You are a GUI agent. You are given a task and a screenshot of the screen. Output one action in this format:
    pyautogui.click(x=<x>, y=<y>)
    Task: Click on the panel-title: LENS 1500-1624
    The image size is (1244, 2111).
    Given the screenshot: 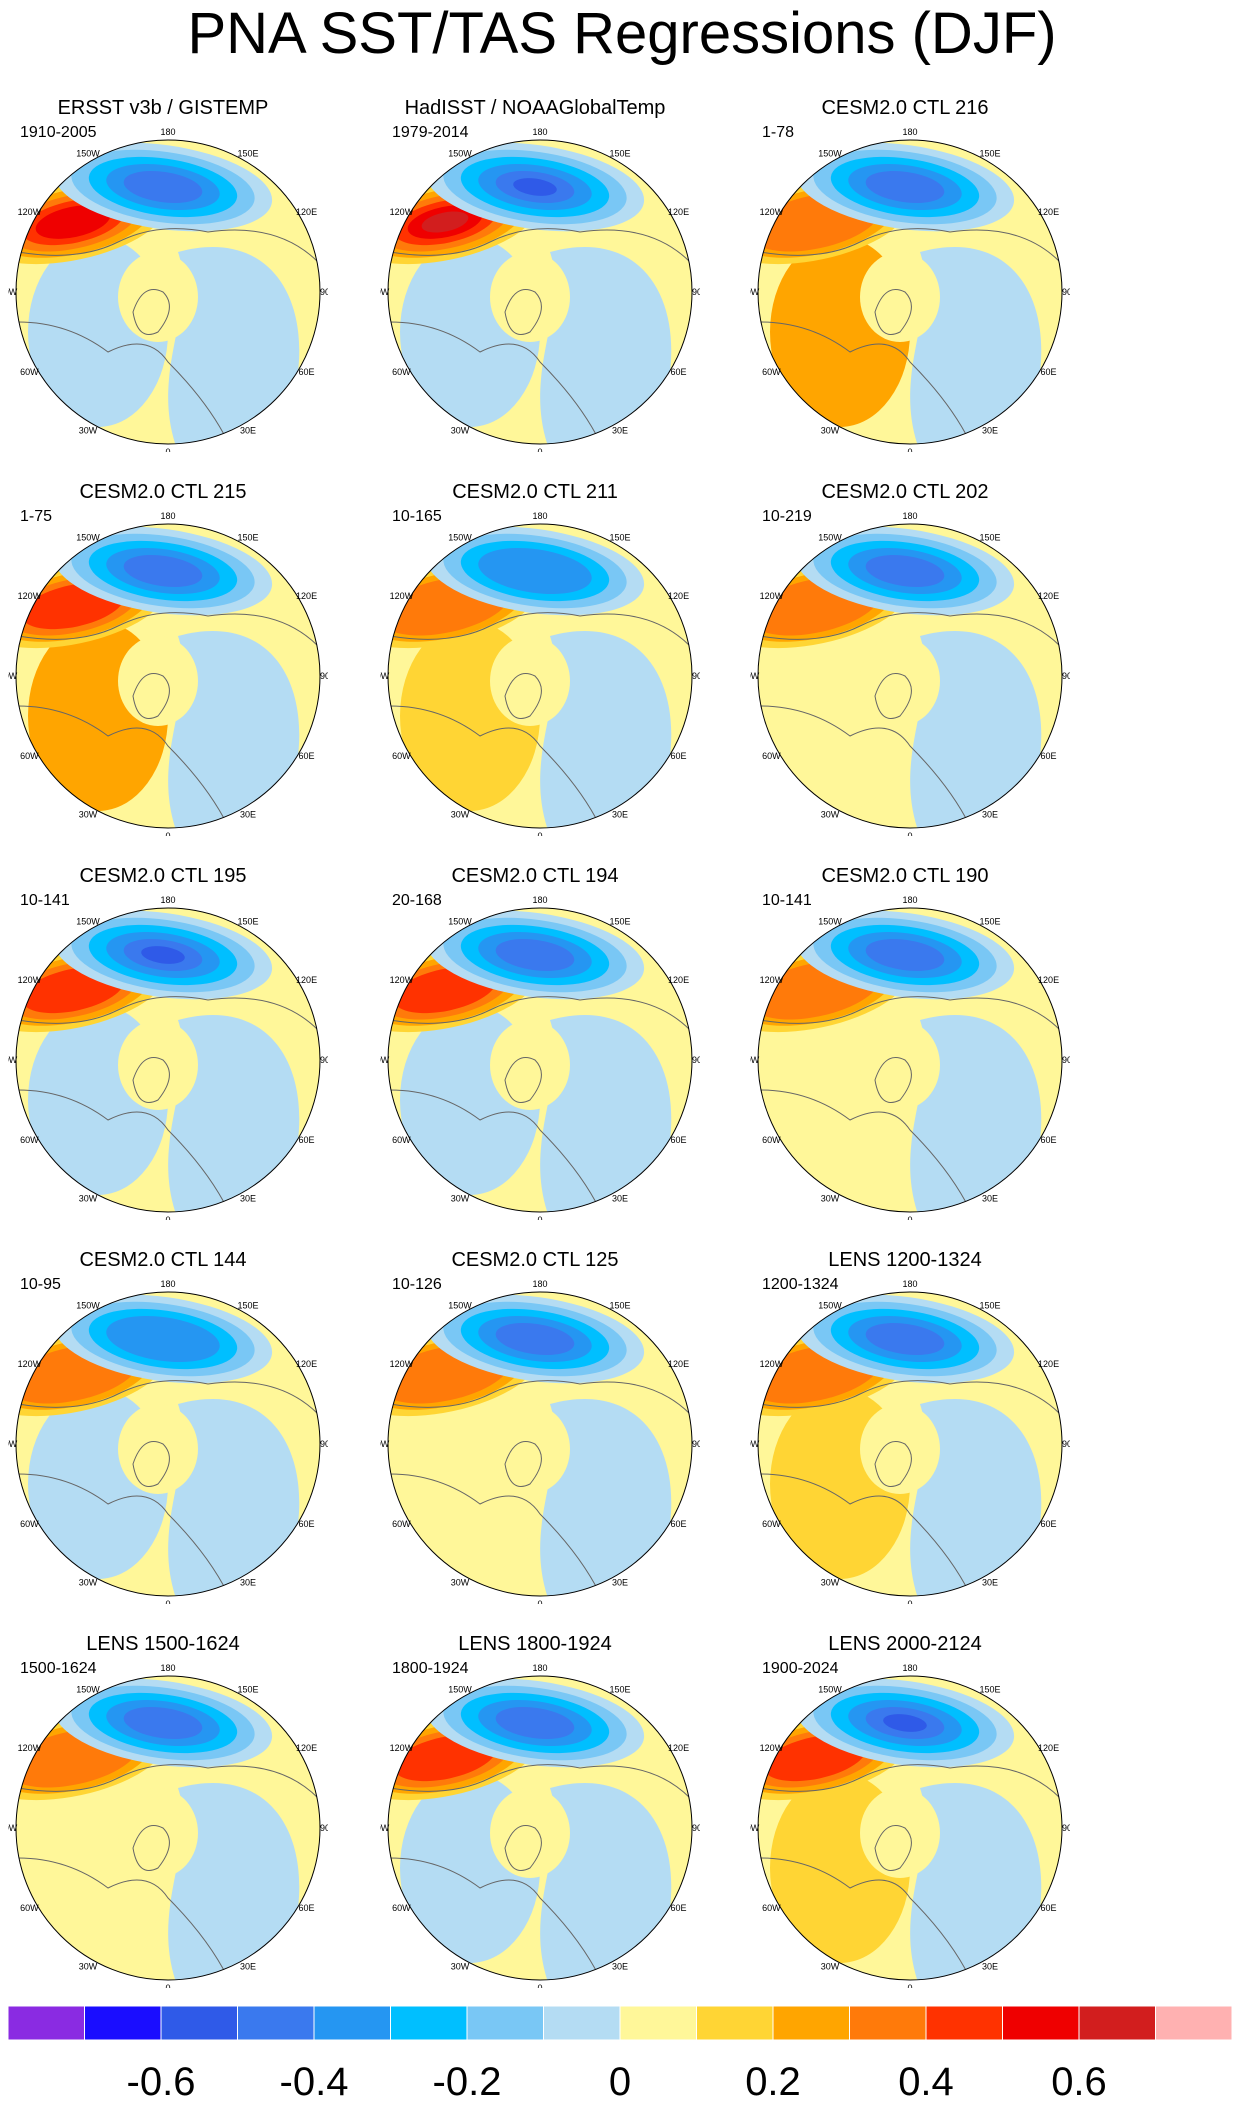 What is the action you would take?
    pyautogui.click(x=163, y=1644)
    